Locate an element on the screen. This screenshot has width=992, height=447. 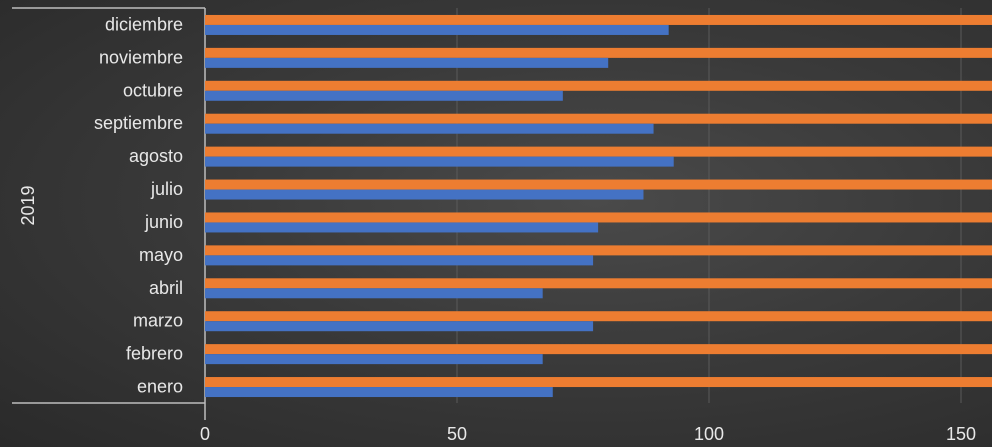
x-tick-label: 50 is located at coordinates (457, 434).